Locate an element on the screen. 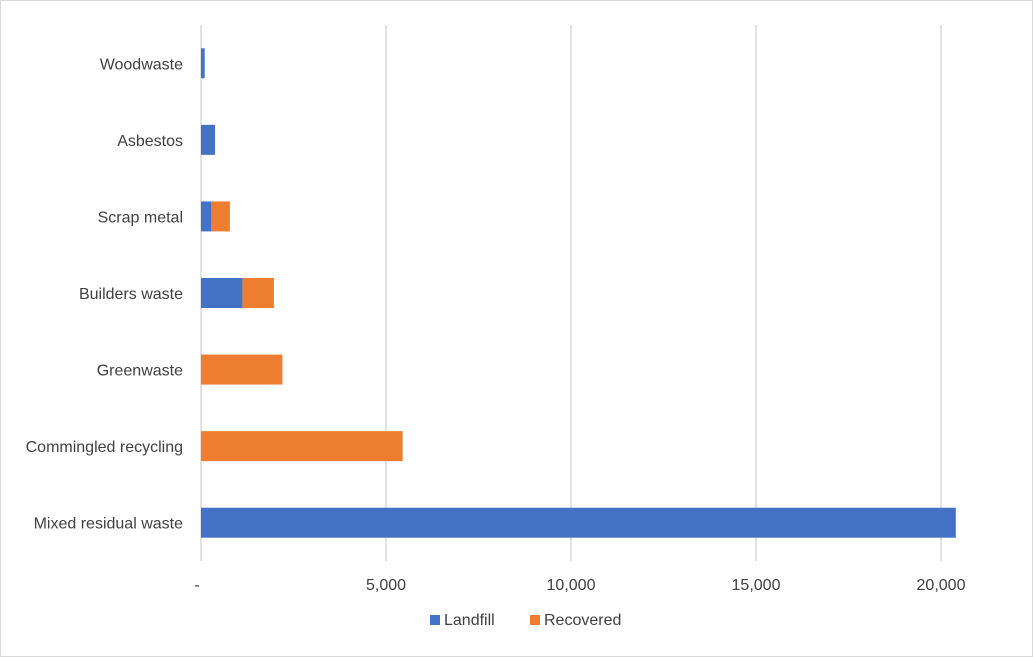 The height and width of the screenshot is (657, 1033). bar-landfill-mixed-residual-waste is located at coordinates (578, 522).